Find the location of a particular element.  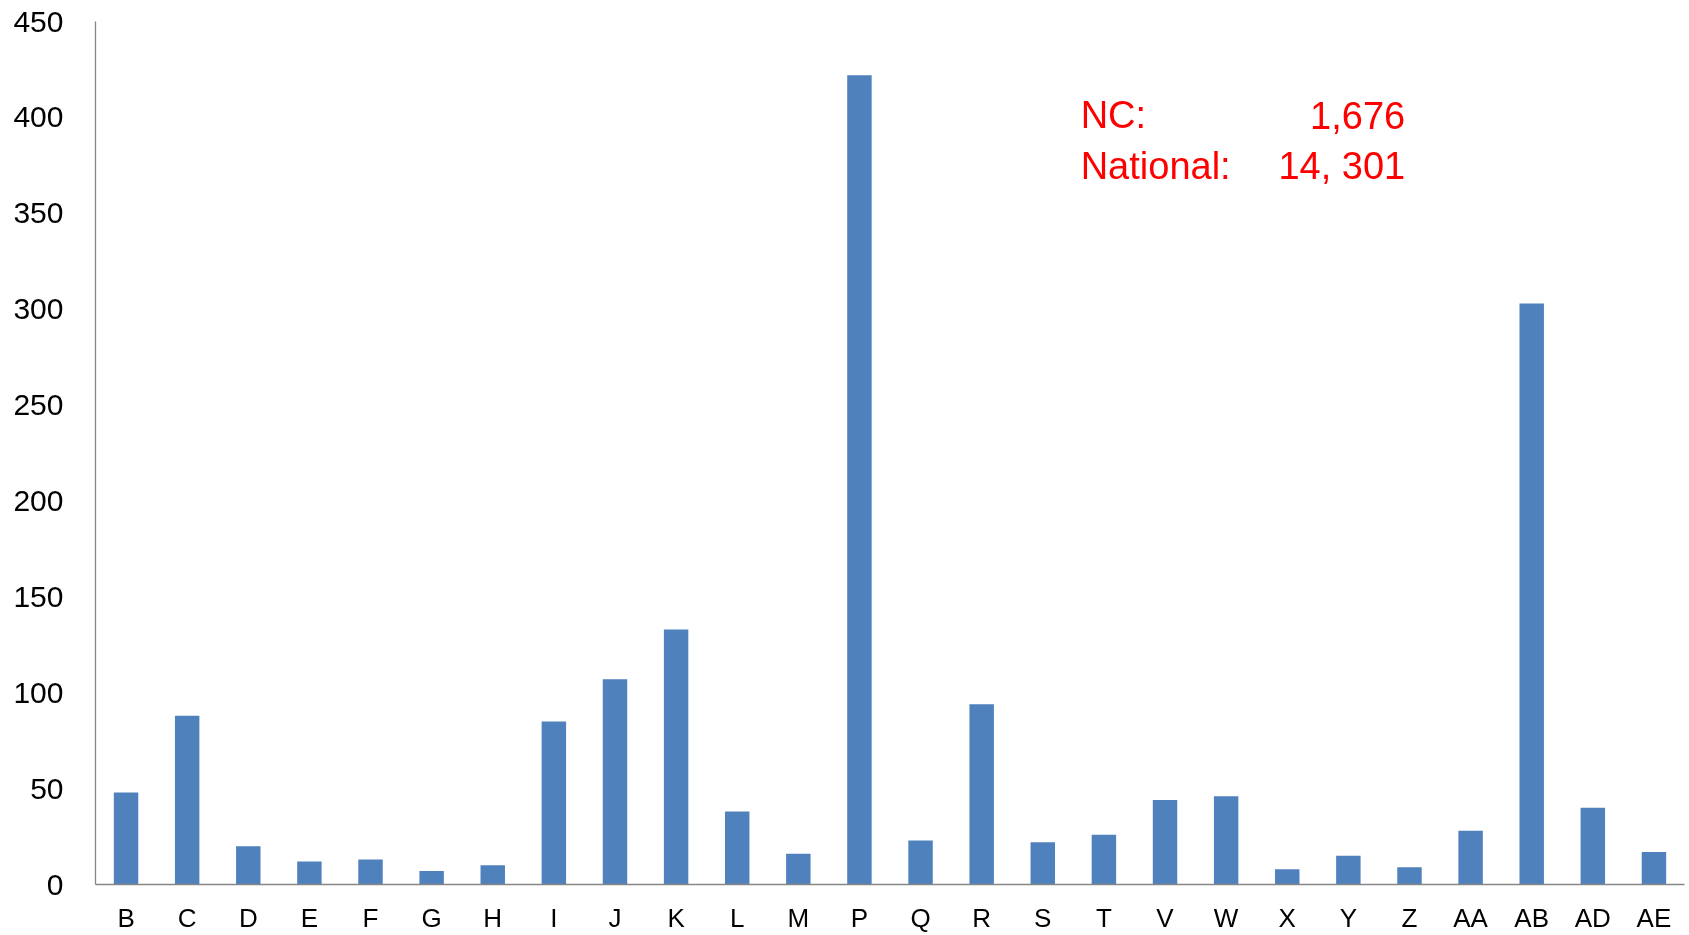

y-tick-label: 200 is located at coordinates (38, 500).